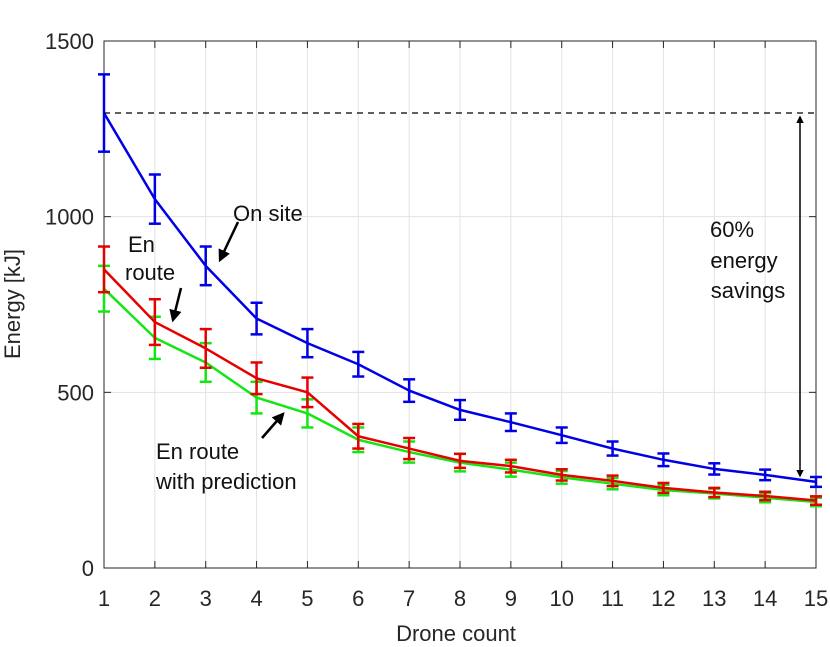 The image size is (830, 647). What do you see at coordinates (358, 598) in the screenshot?
I see `x-tick-label: 6` at bounding box center [358, 598].